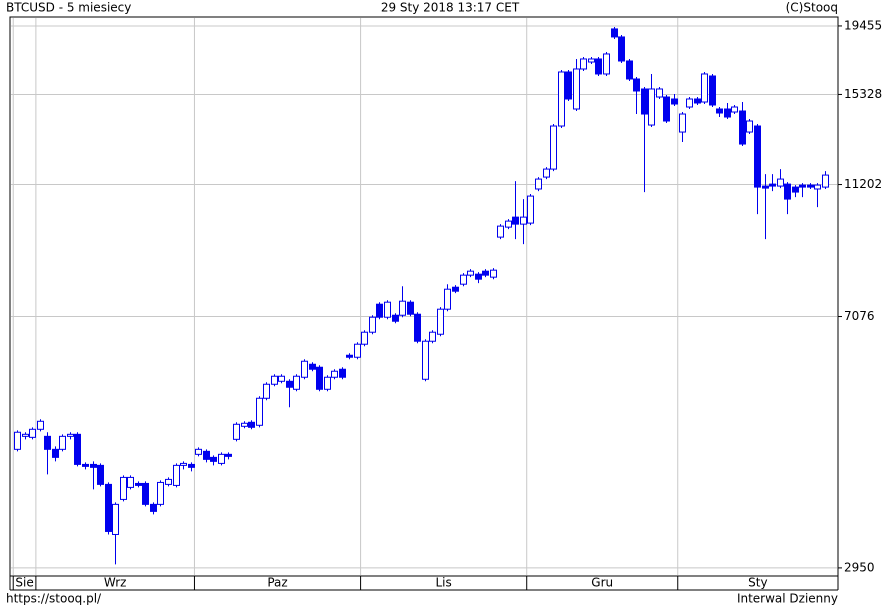 The height and width of the screenshot is (608, 891). Describe the element at coordinates (602, 583) in the screenshot. I see `x-tick-label: Gru` at that location.